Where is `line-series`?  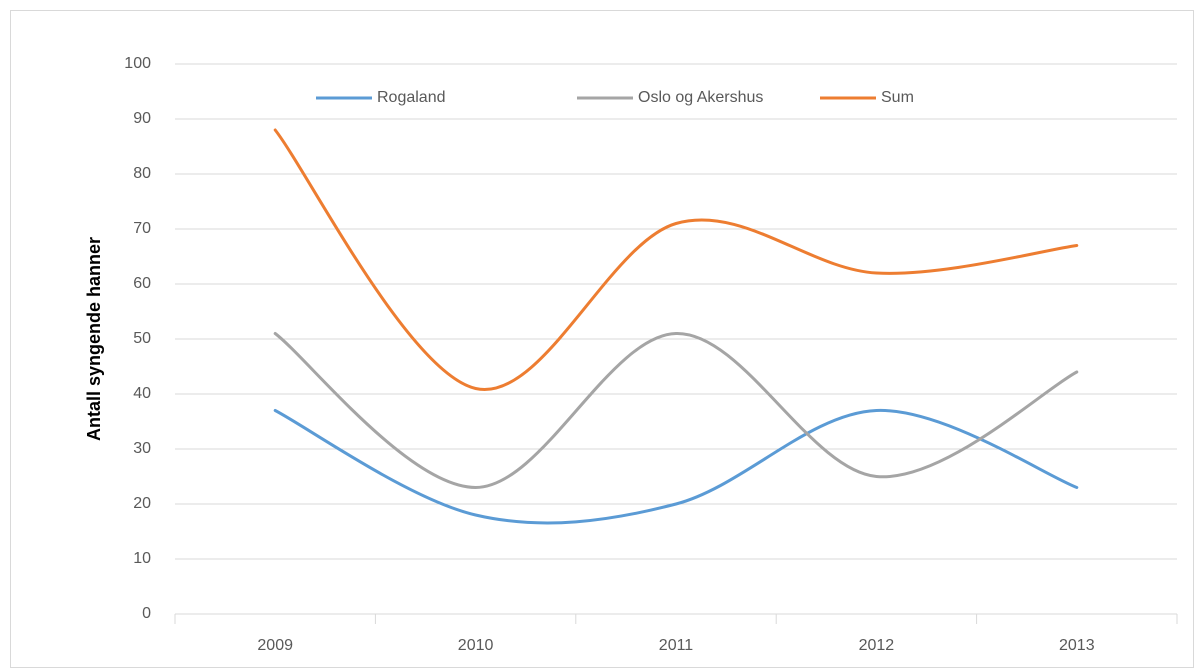 line-series is located at coordinates (676, 466).